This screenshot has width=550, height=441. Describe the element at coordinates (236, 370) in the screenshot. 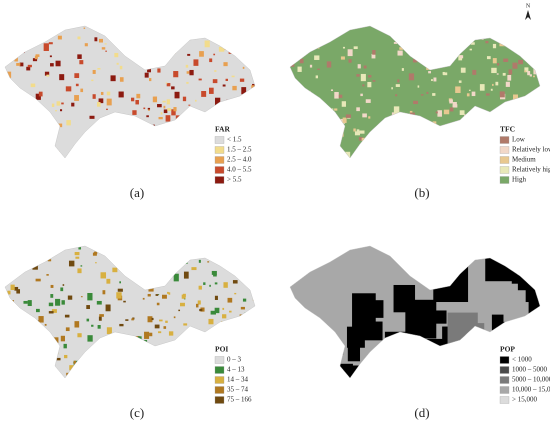

I see `legend-label: 4 – 13` at that location.